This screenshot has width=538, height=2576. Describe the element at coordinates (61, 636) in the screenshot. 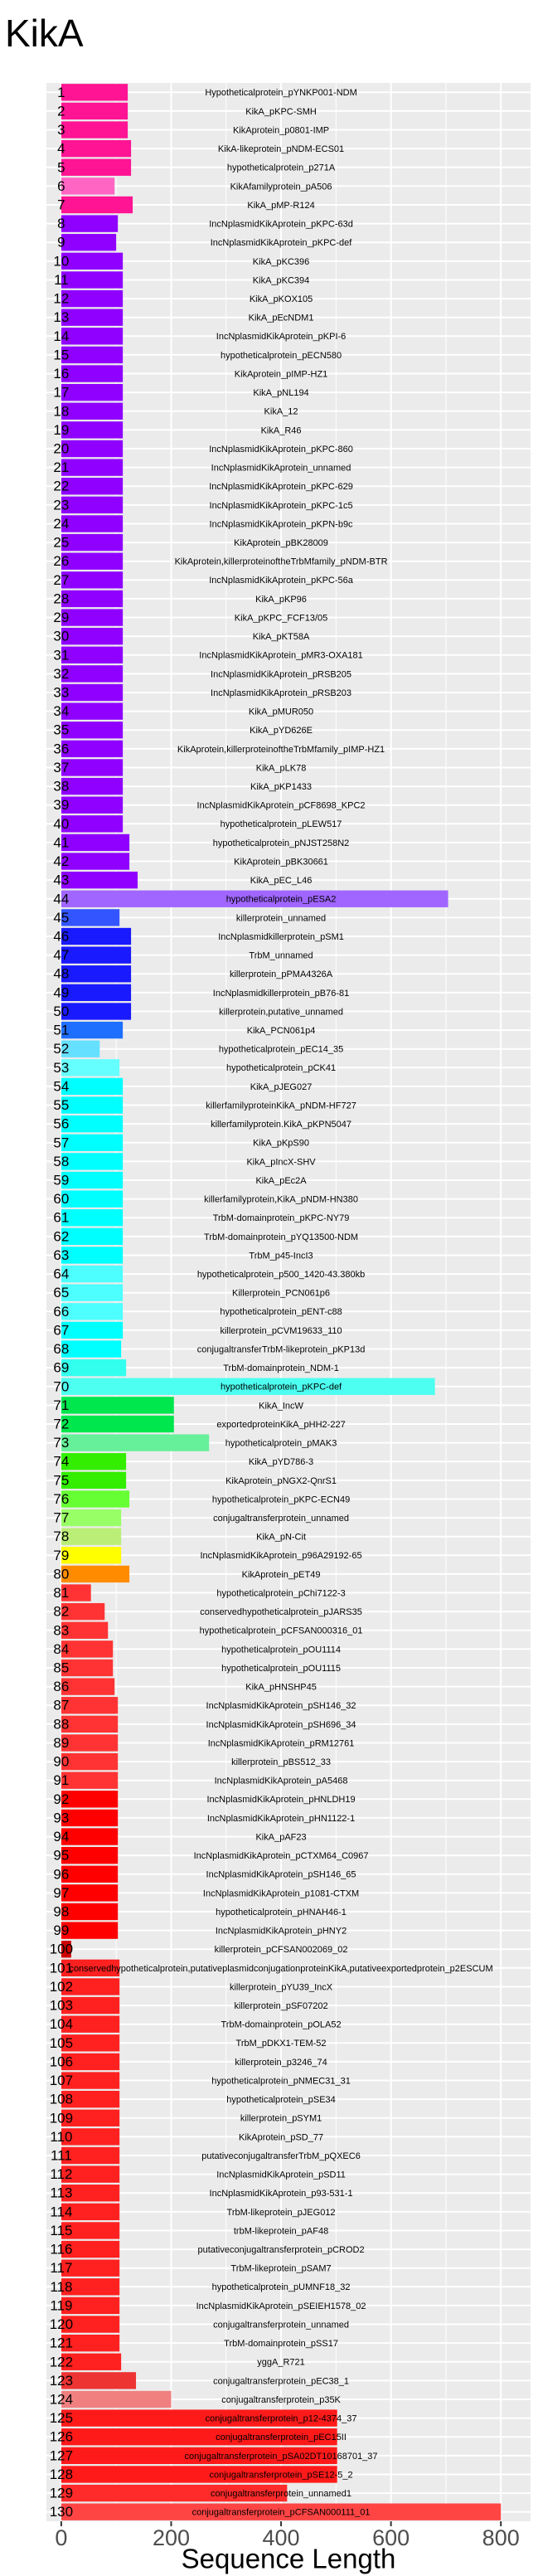

I see `row-number: 30` at that location.